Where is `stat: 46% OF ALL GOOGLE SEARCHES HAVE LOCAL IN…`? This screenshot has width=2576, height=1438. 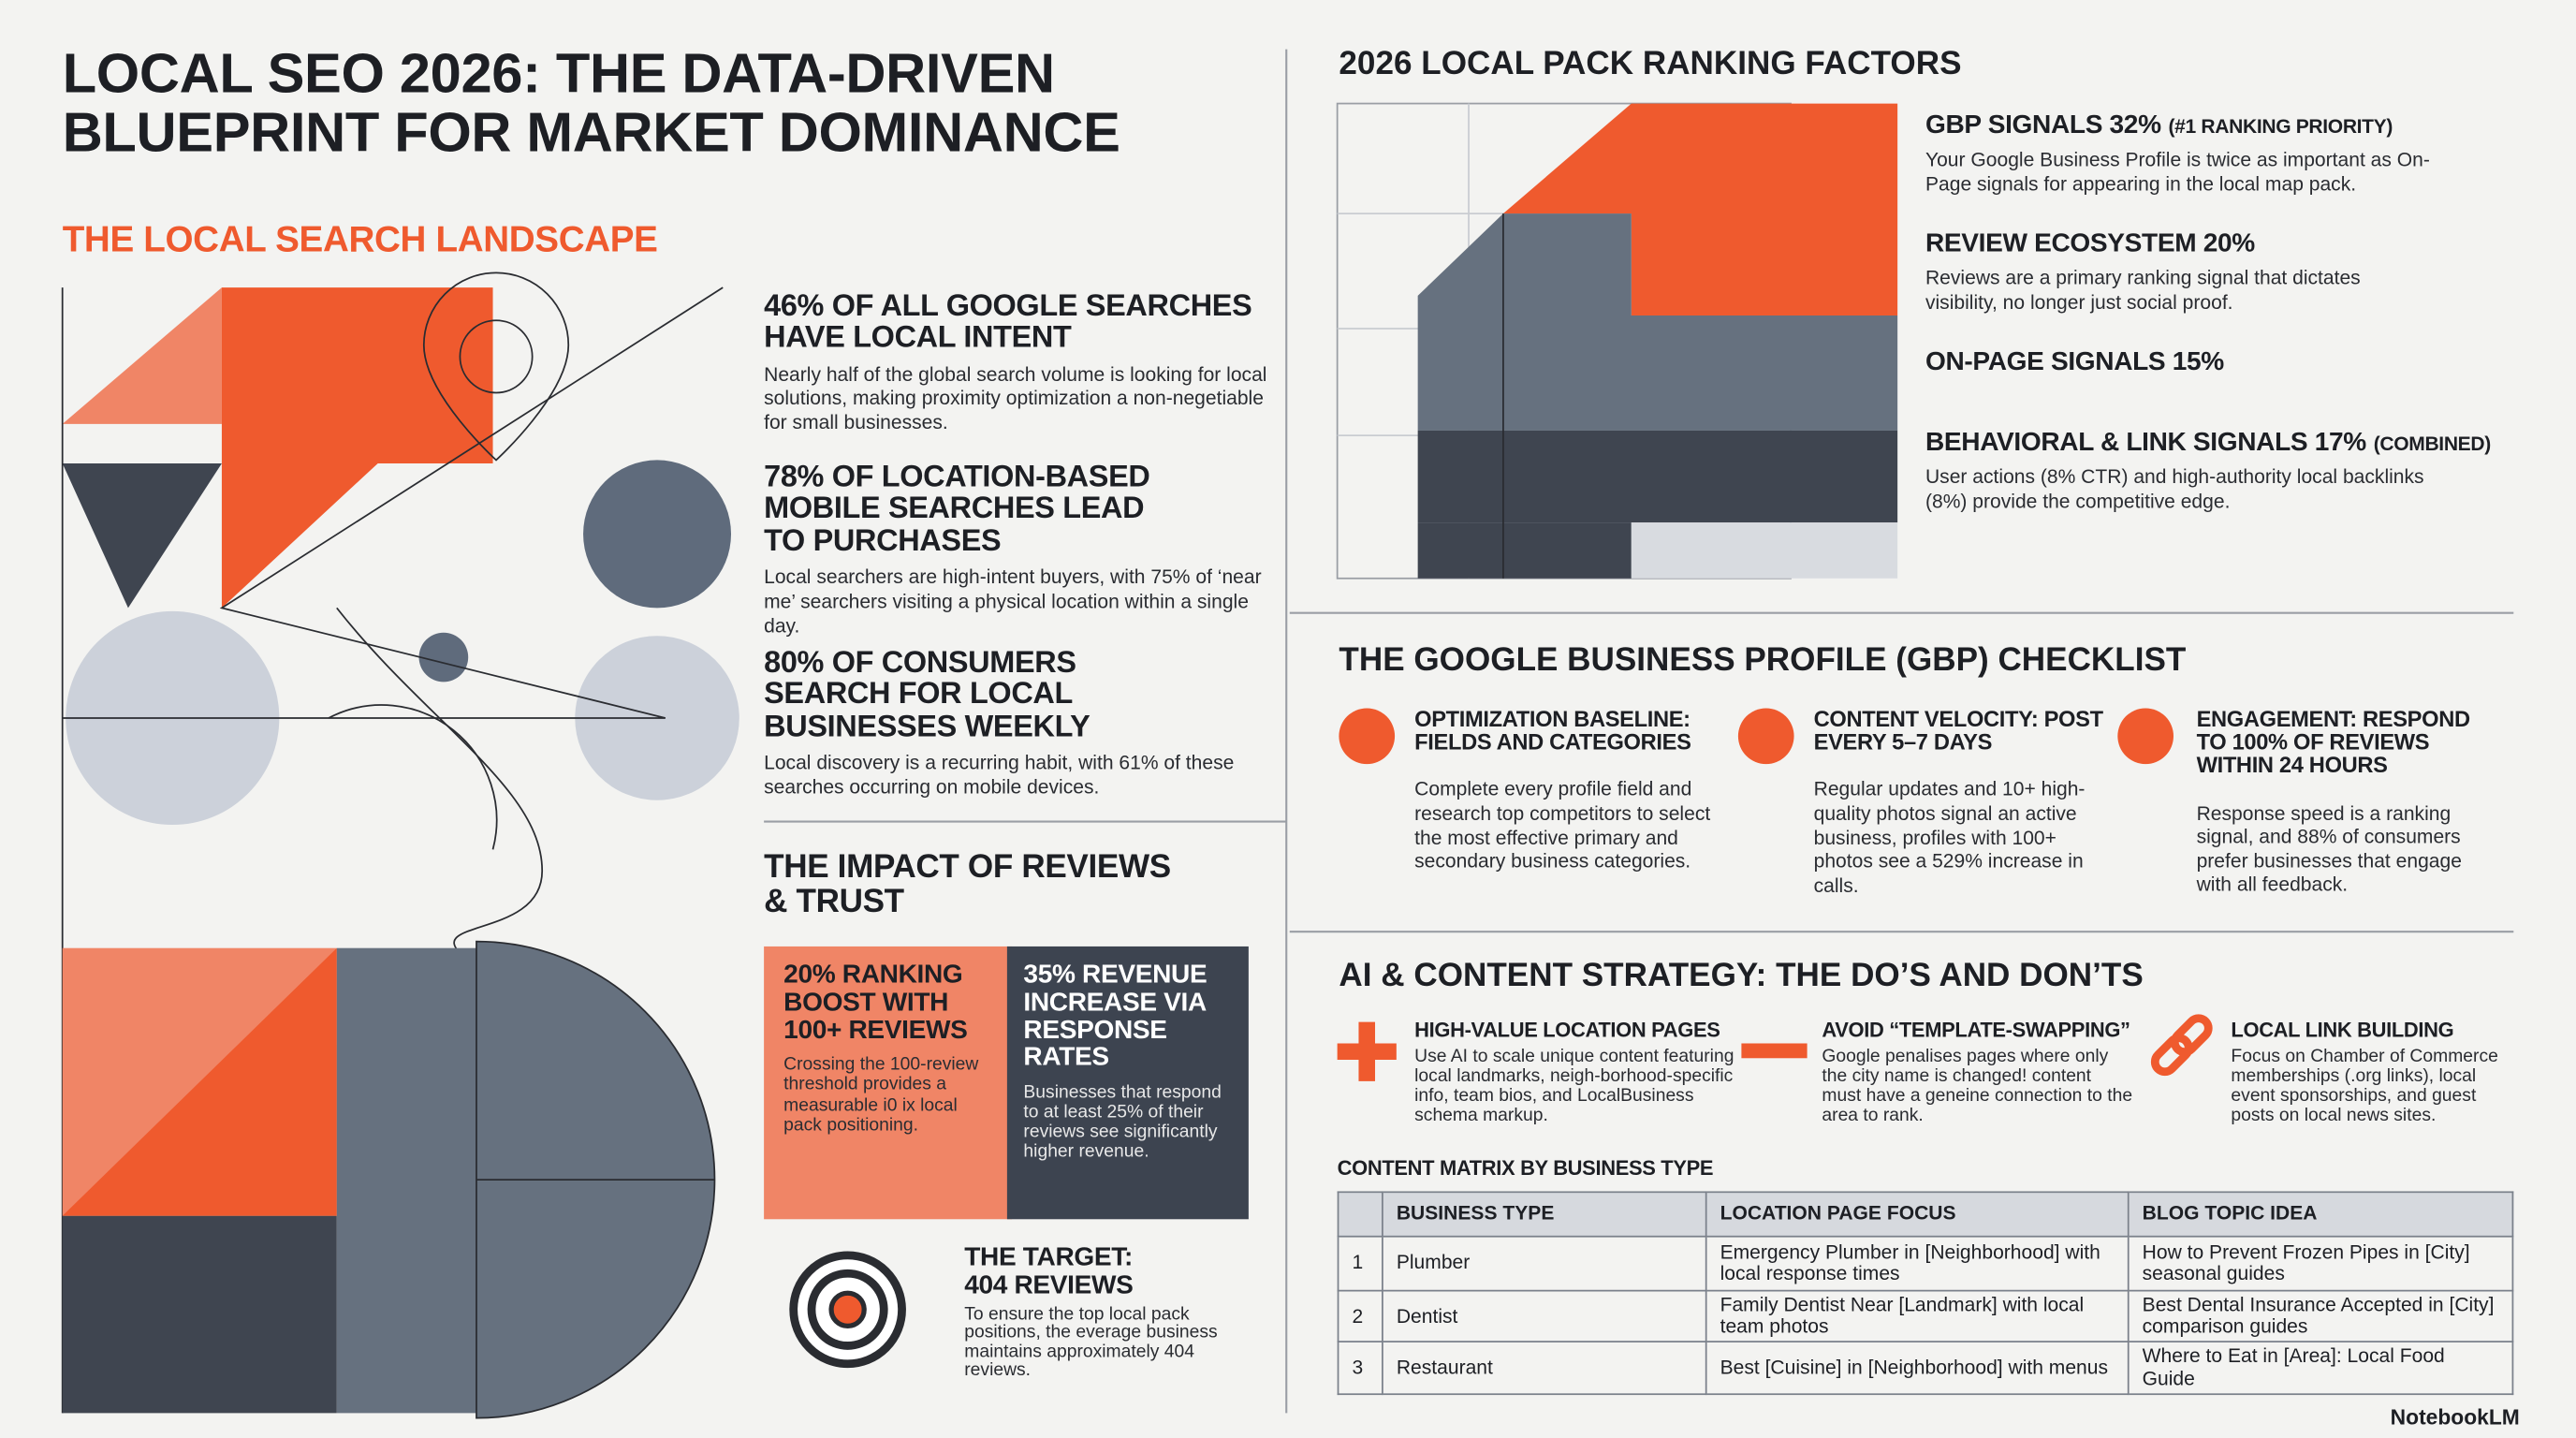
stat: 46% OF ALL GOOGLE SEARCHES HAVE LOCAL IN… is located at coordinates (1019, 362).